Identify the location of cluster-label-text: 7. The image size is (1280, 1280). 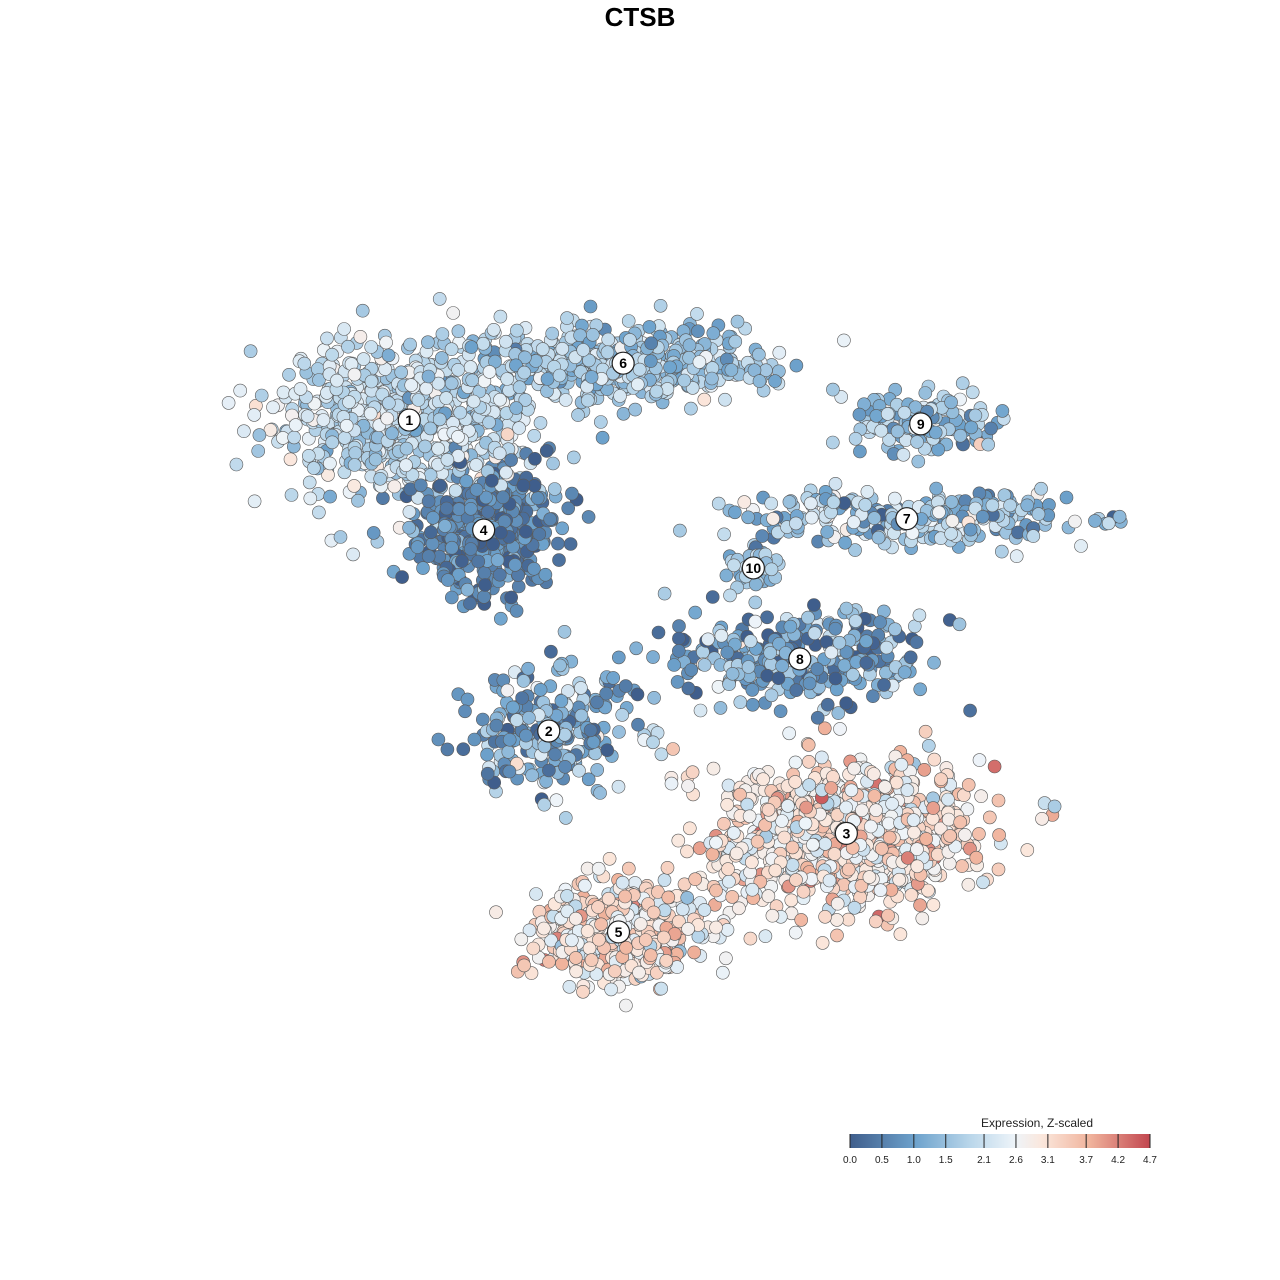
(907, 519).